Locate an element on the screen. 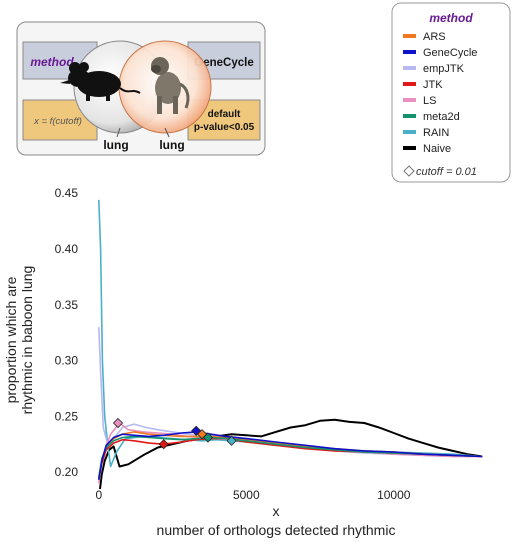 Image resolution: width=514 pixels, height=545 pixels. baboon-photo-icon is located at coordinates (170, 85).